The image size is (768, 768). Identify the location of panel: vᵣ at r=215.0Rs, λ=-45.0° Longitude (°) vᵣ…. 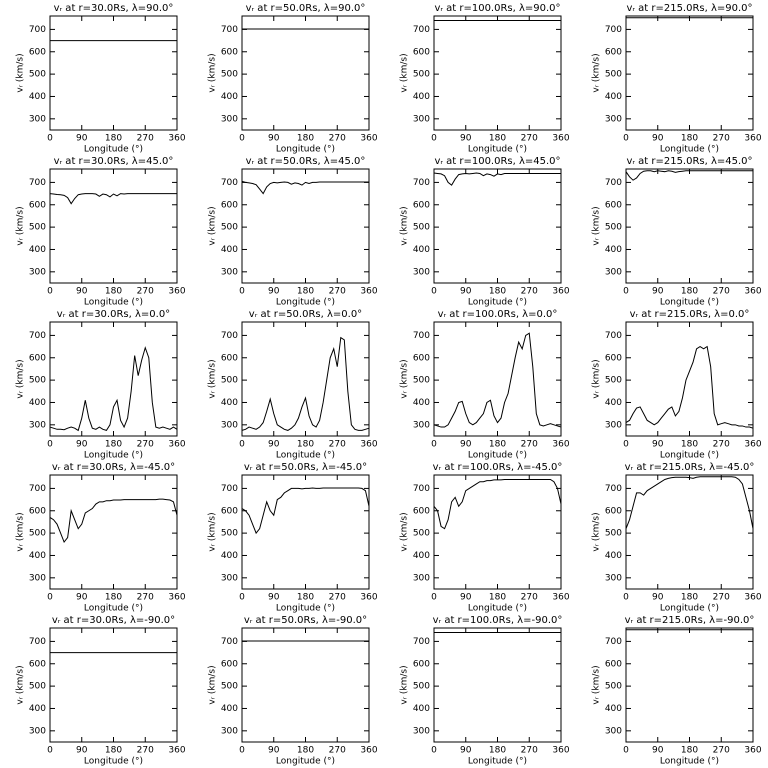
(677, 538).